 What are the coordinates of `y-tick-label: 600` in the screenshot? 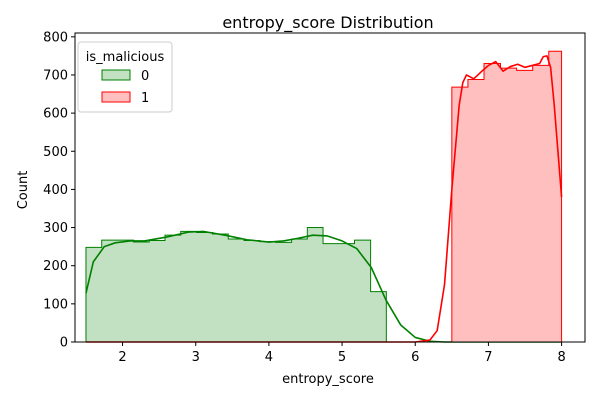 It's located at (55, 114).